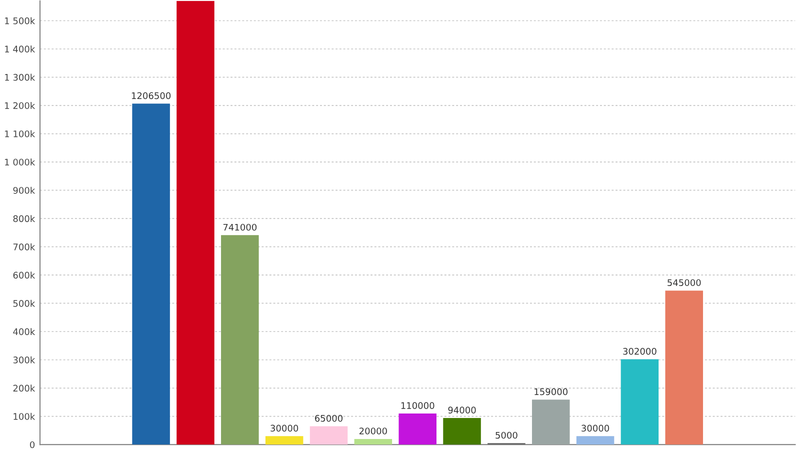 This screenshot has height=450, width=800. What do you see at coordinates (20, 49) in the screenshot?
I see `y-tick-label: 1 400k` at bounding box center [20, 49].